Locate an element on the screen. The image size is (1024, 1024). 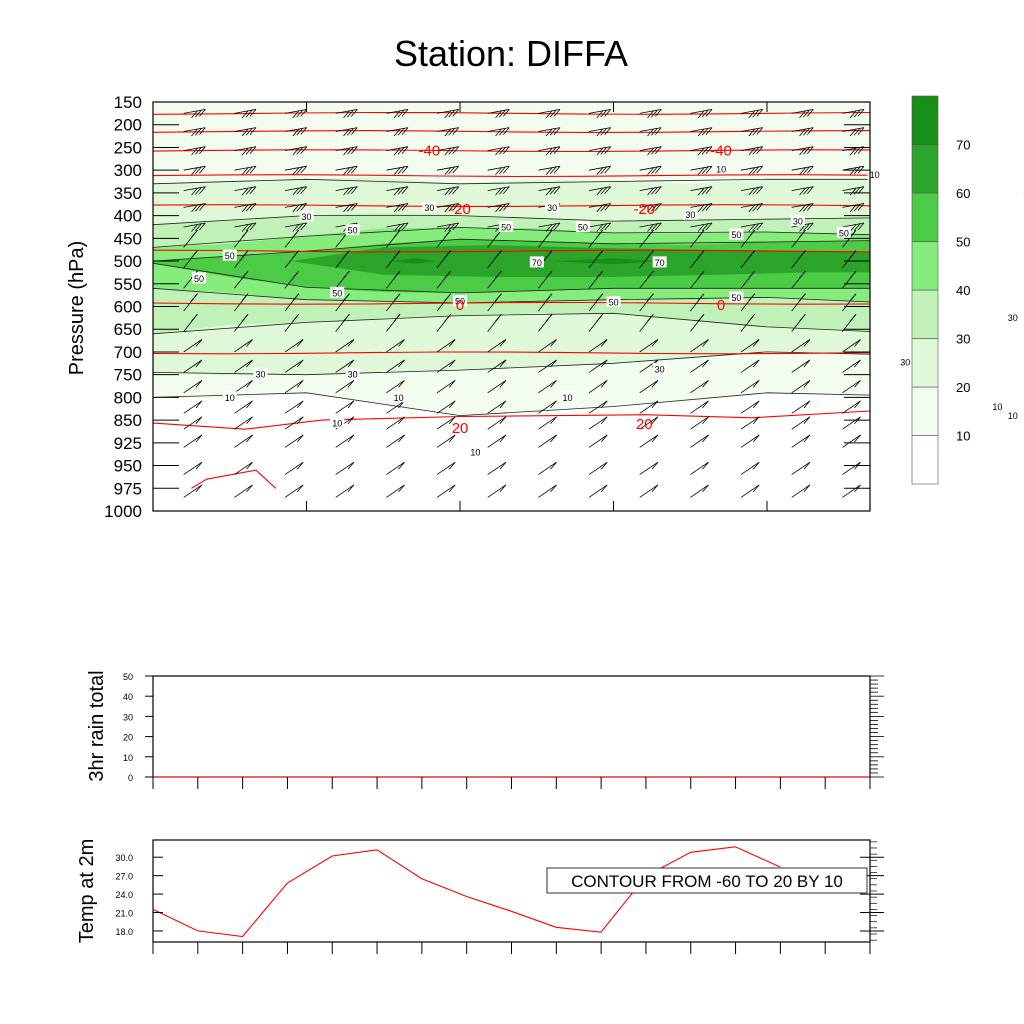
humidity-label: 30 is located at coordinates (352, 373).